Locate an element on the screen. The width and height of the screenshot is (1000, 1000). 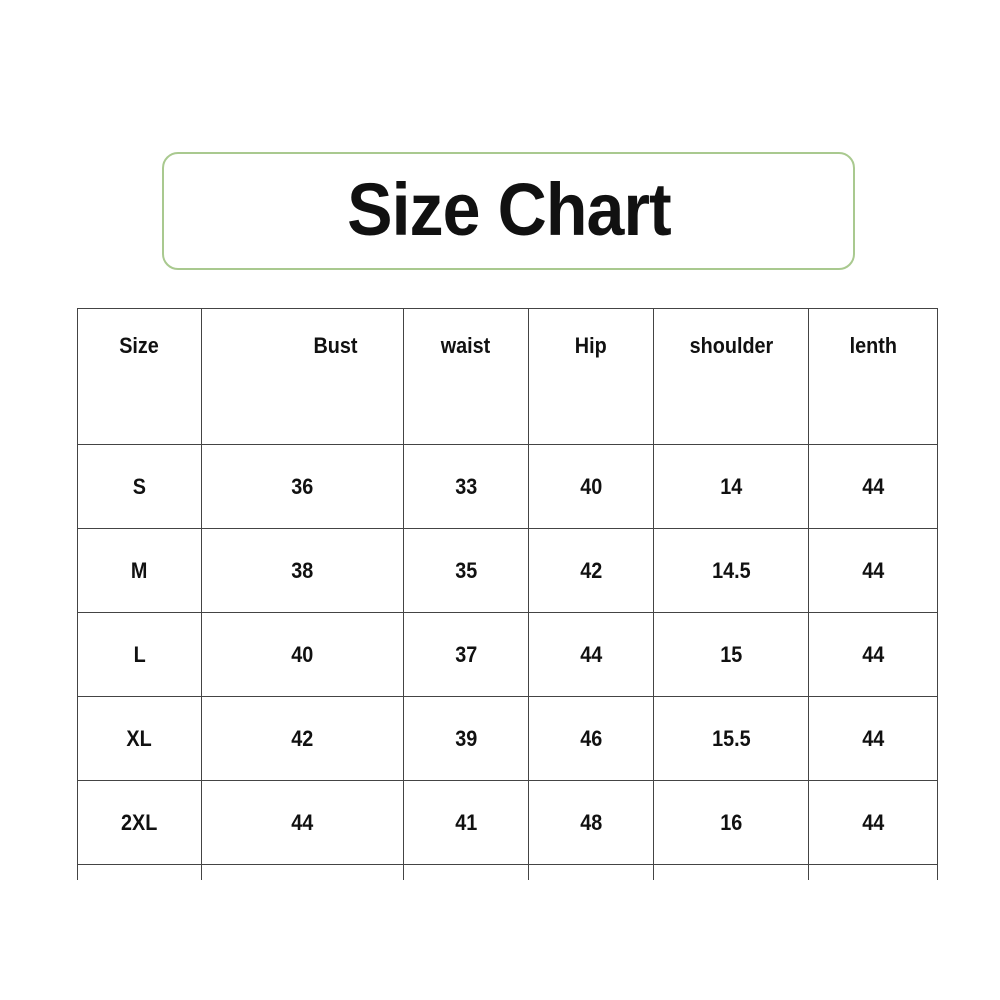
cell-shoulder: 14 is located at coordinates (731, 486).